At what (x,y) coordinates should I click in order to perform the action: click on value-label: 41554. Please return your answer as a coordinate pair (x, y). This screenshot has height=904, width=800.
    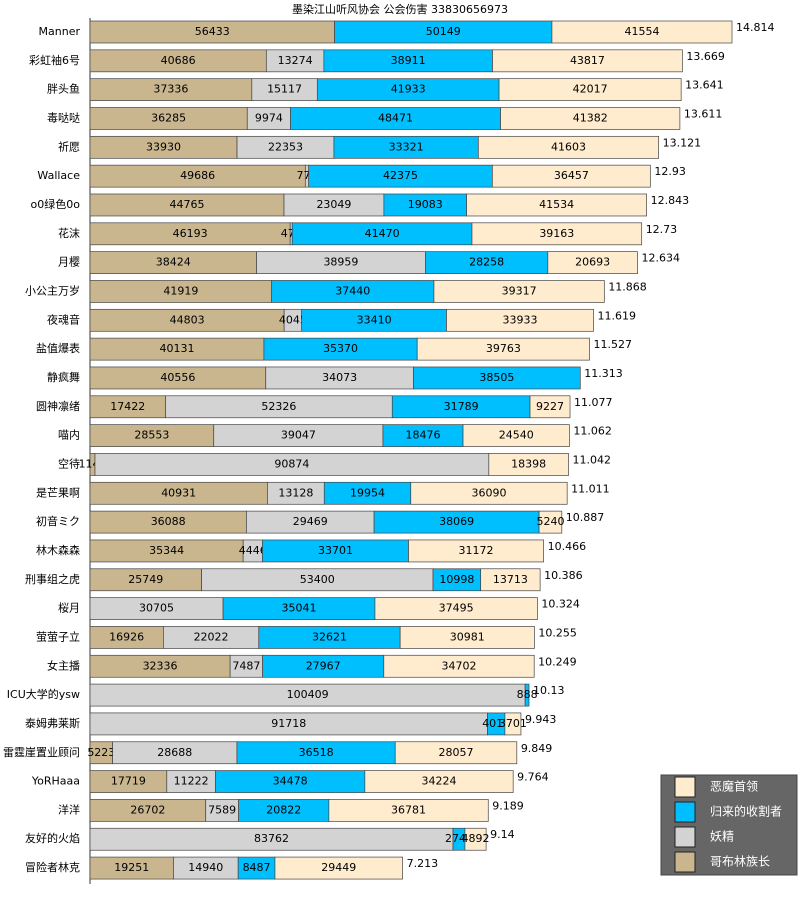
    Looking at the image, I should click on (641, 31).